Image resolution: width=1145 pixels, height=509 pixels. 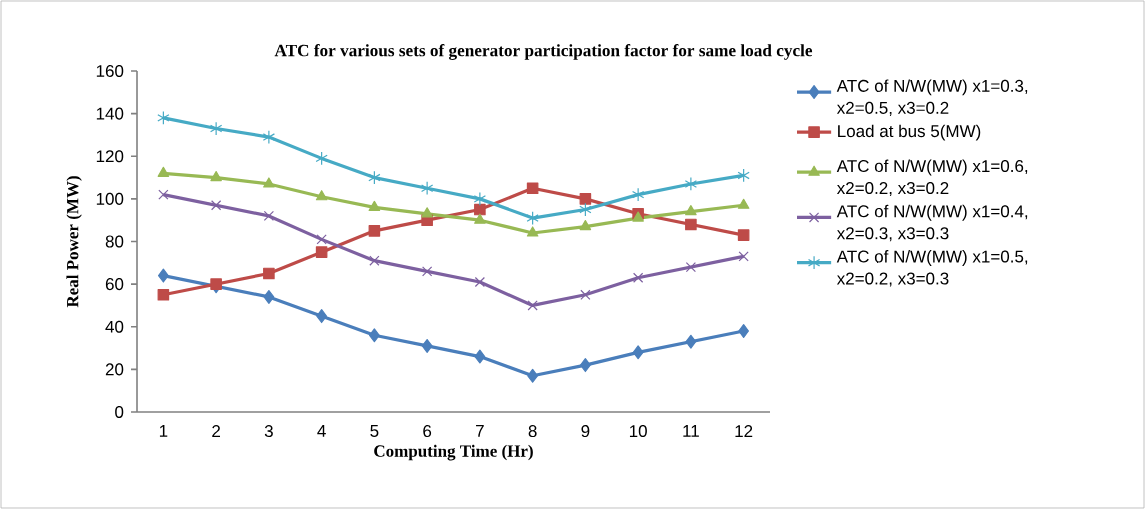 I want to click on y-tick-label: 140, so click(x=110, y=113).